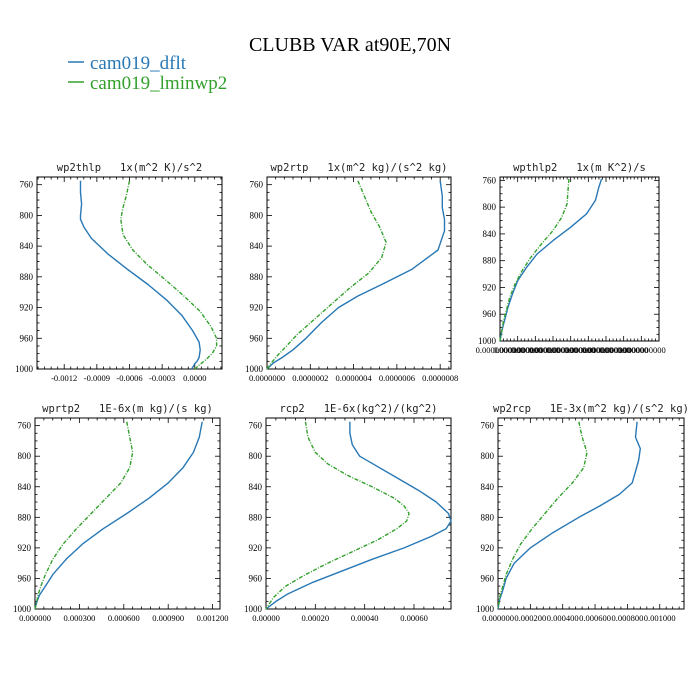 The height and width of the screenshot is (700, 700). Describe the element at coordinates (354, 378) in the screenshot. I see `x-tick-label: 0.0000004` at that location.